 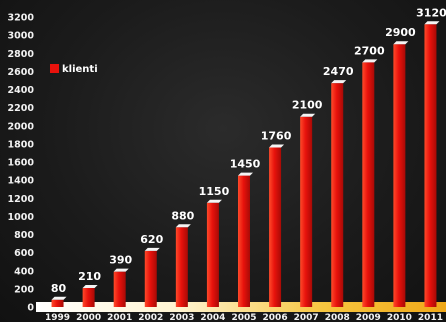 What do you see at coordinates (21, 126) in the screenshot?
I see `y-tick-label: 2000` at bounding box center [21, 126].